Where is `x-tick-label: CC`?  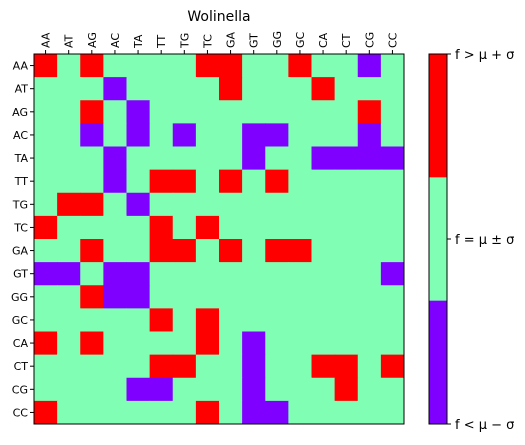
x-tick-label: CC is located at coordinates (392, 40).